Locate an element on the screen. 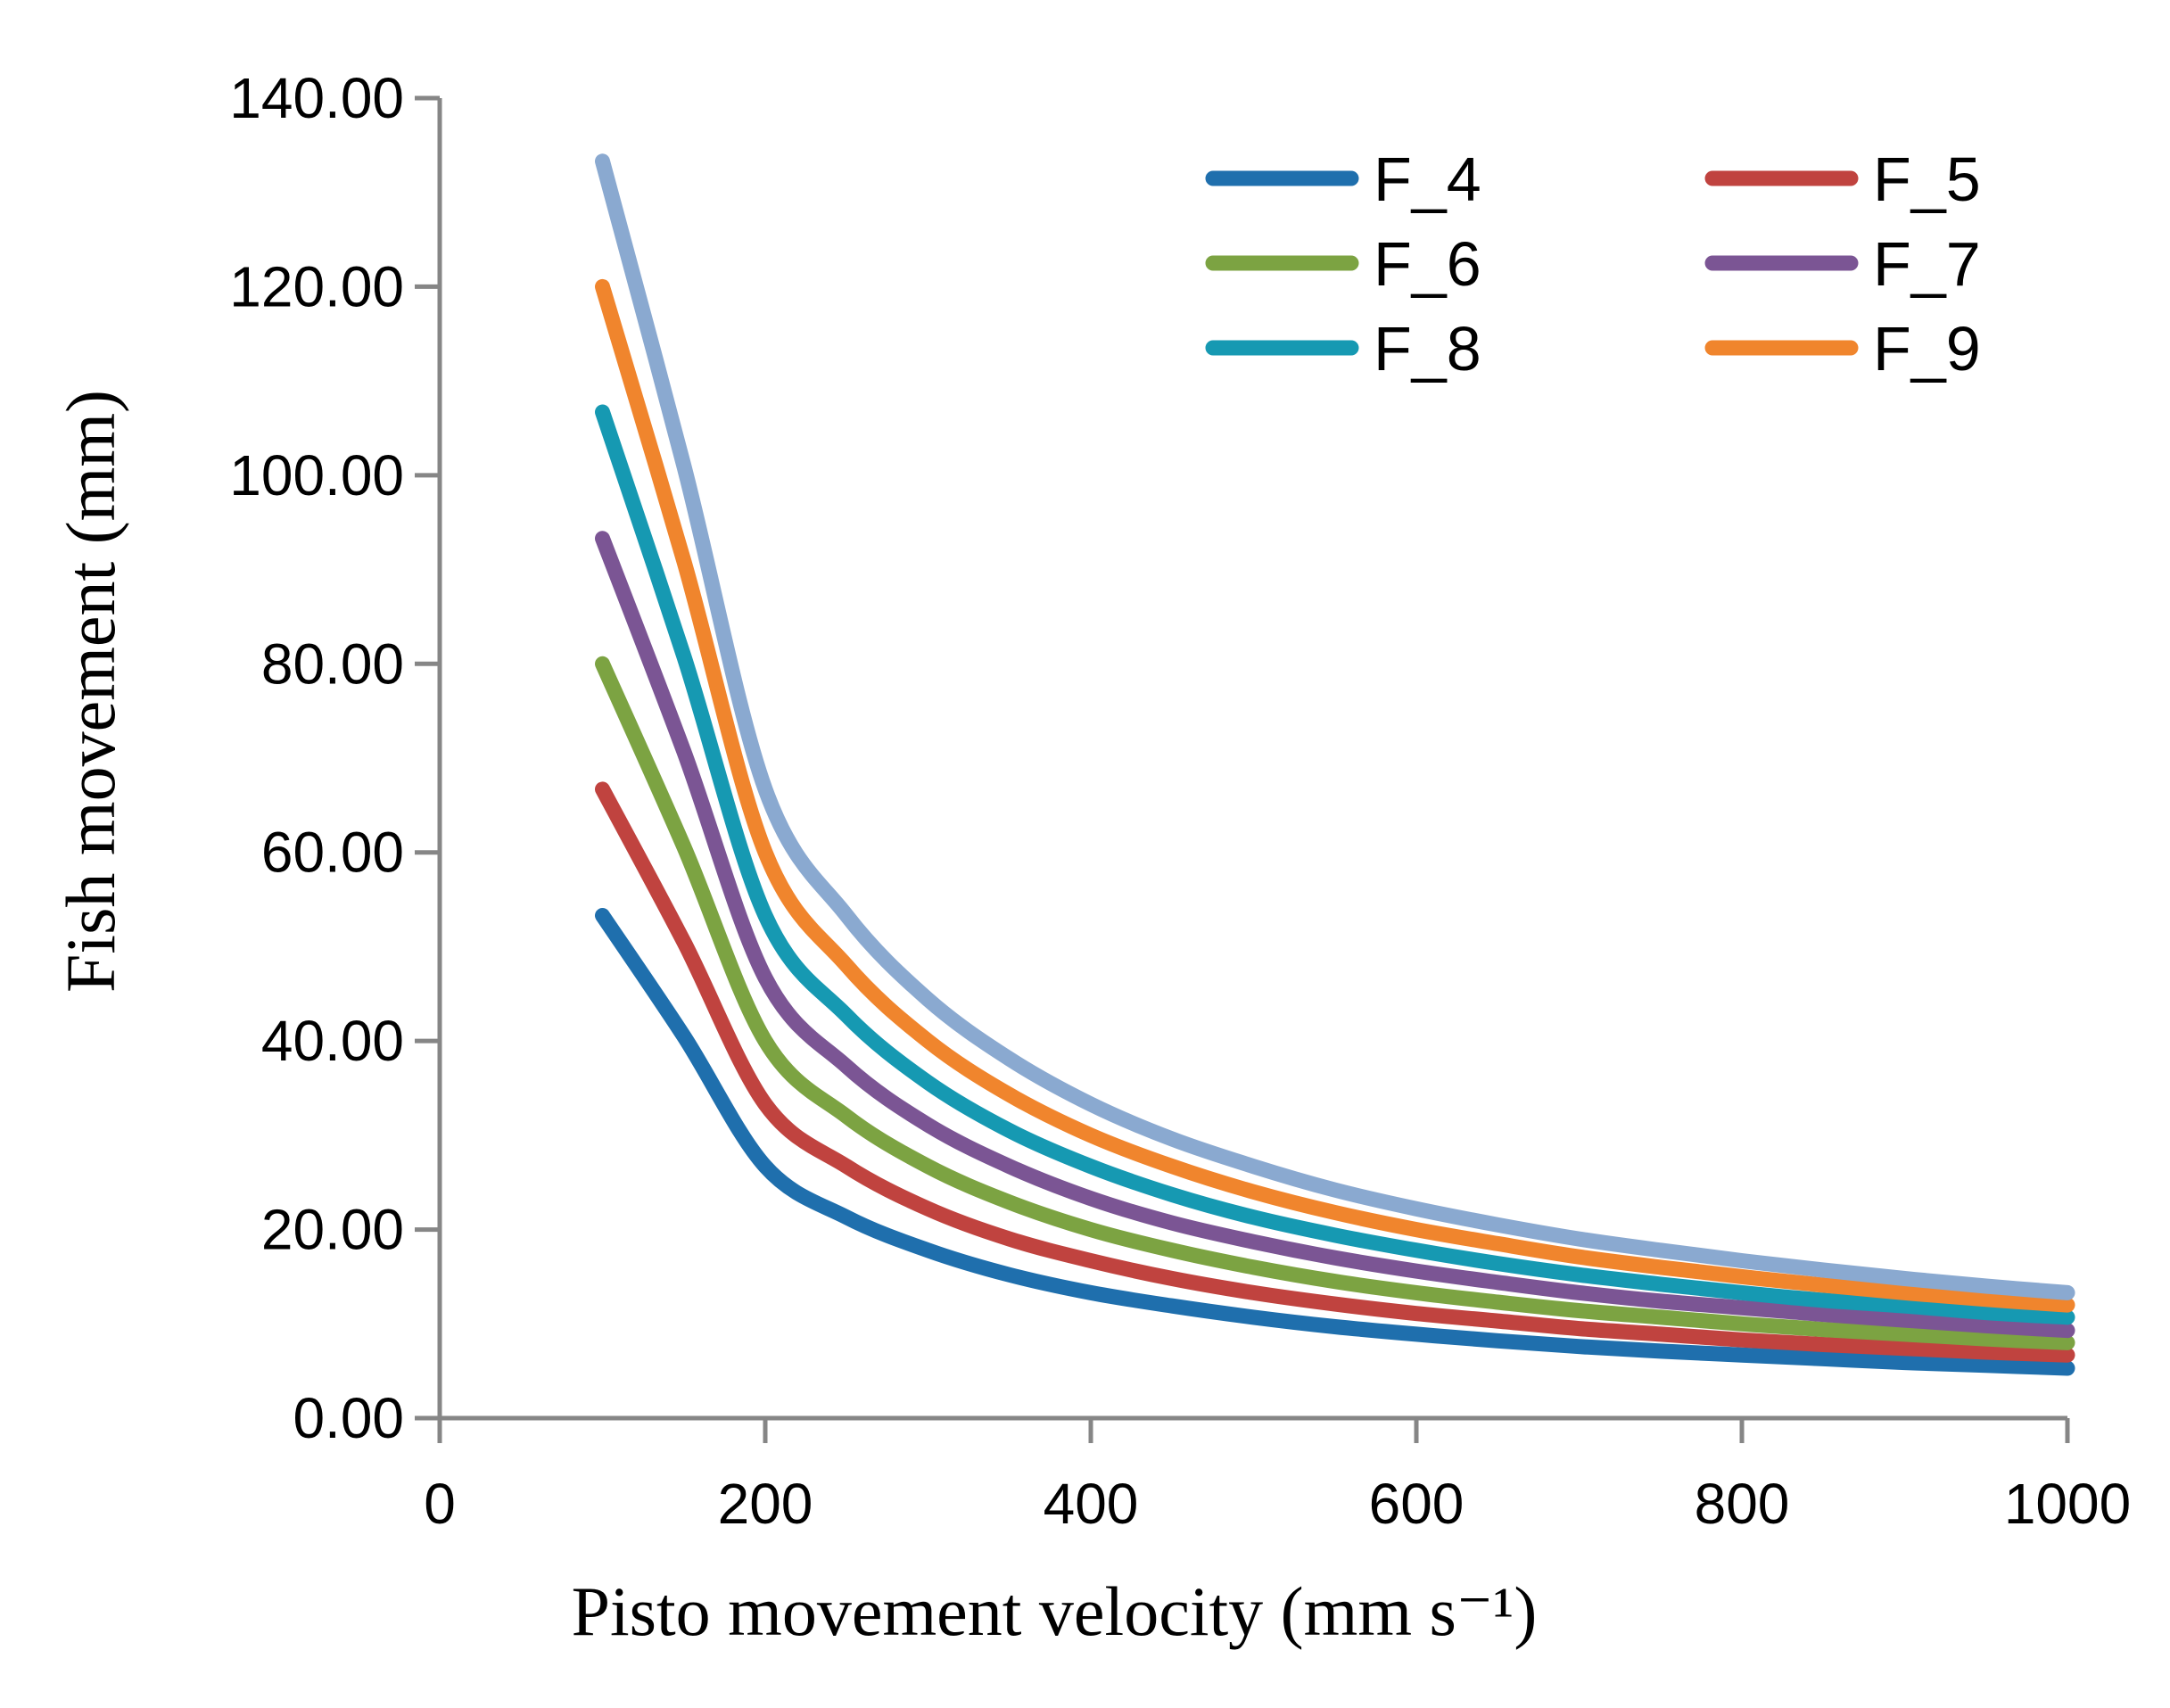 The width and height of the screenshot is (2170, 1708). x-tick-label: 0 is located at coordinates (440, 1504).